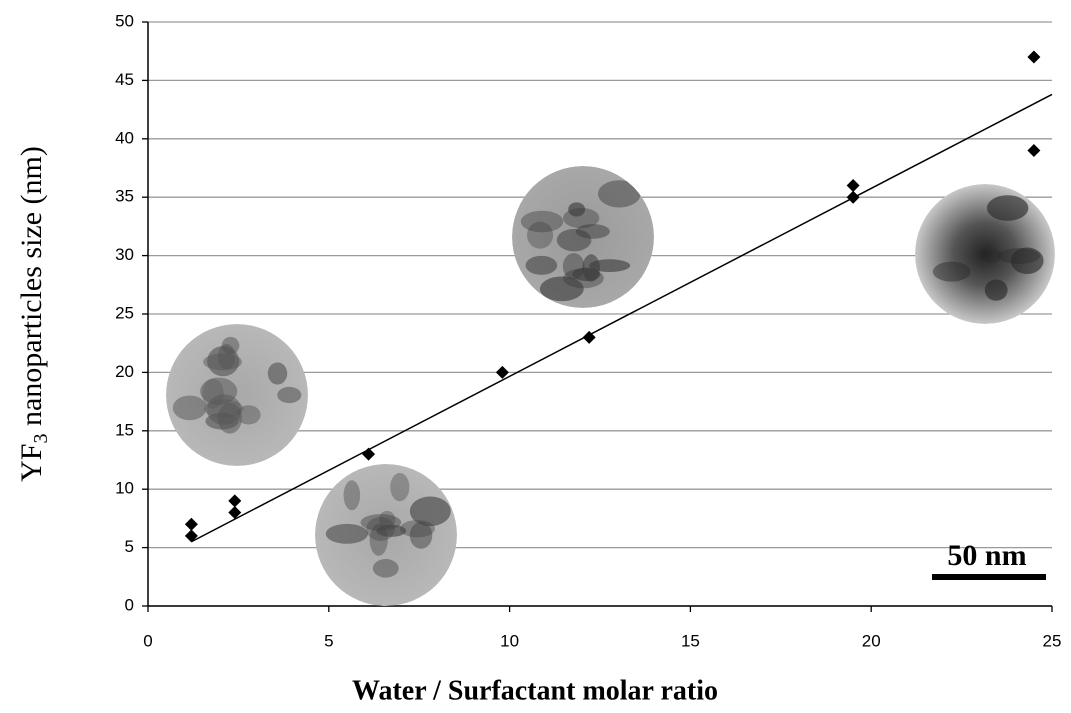 The width and height of the screenshot is (1071, 713). I want to click on x-tick-label: 15, so click(690, 640).